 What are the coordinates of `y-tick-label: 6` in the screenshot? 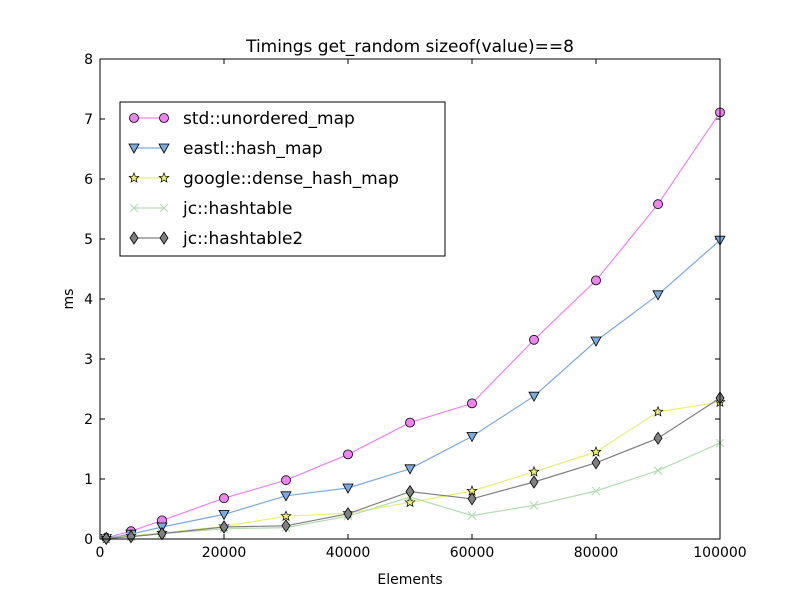 It's located at (88, 180).